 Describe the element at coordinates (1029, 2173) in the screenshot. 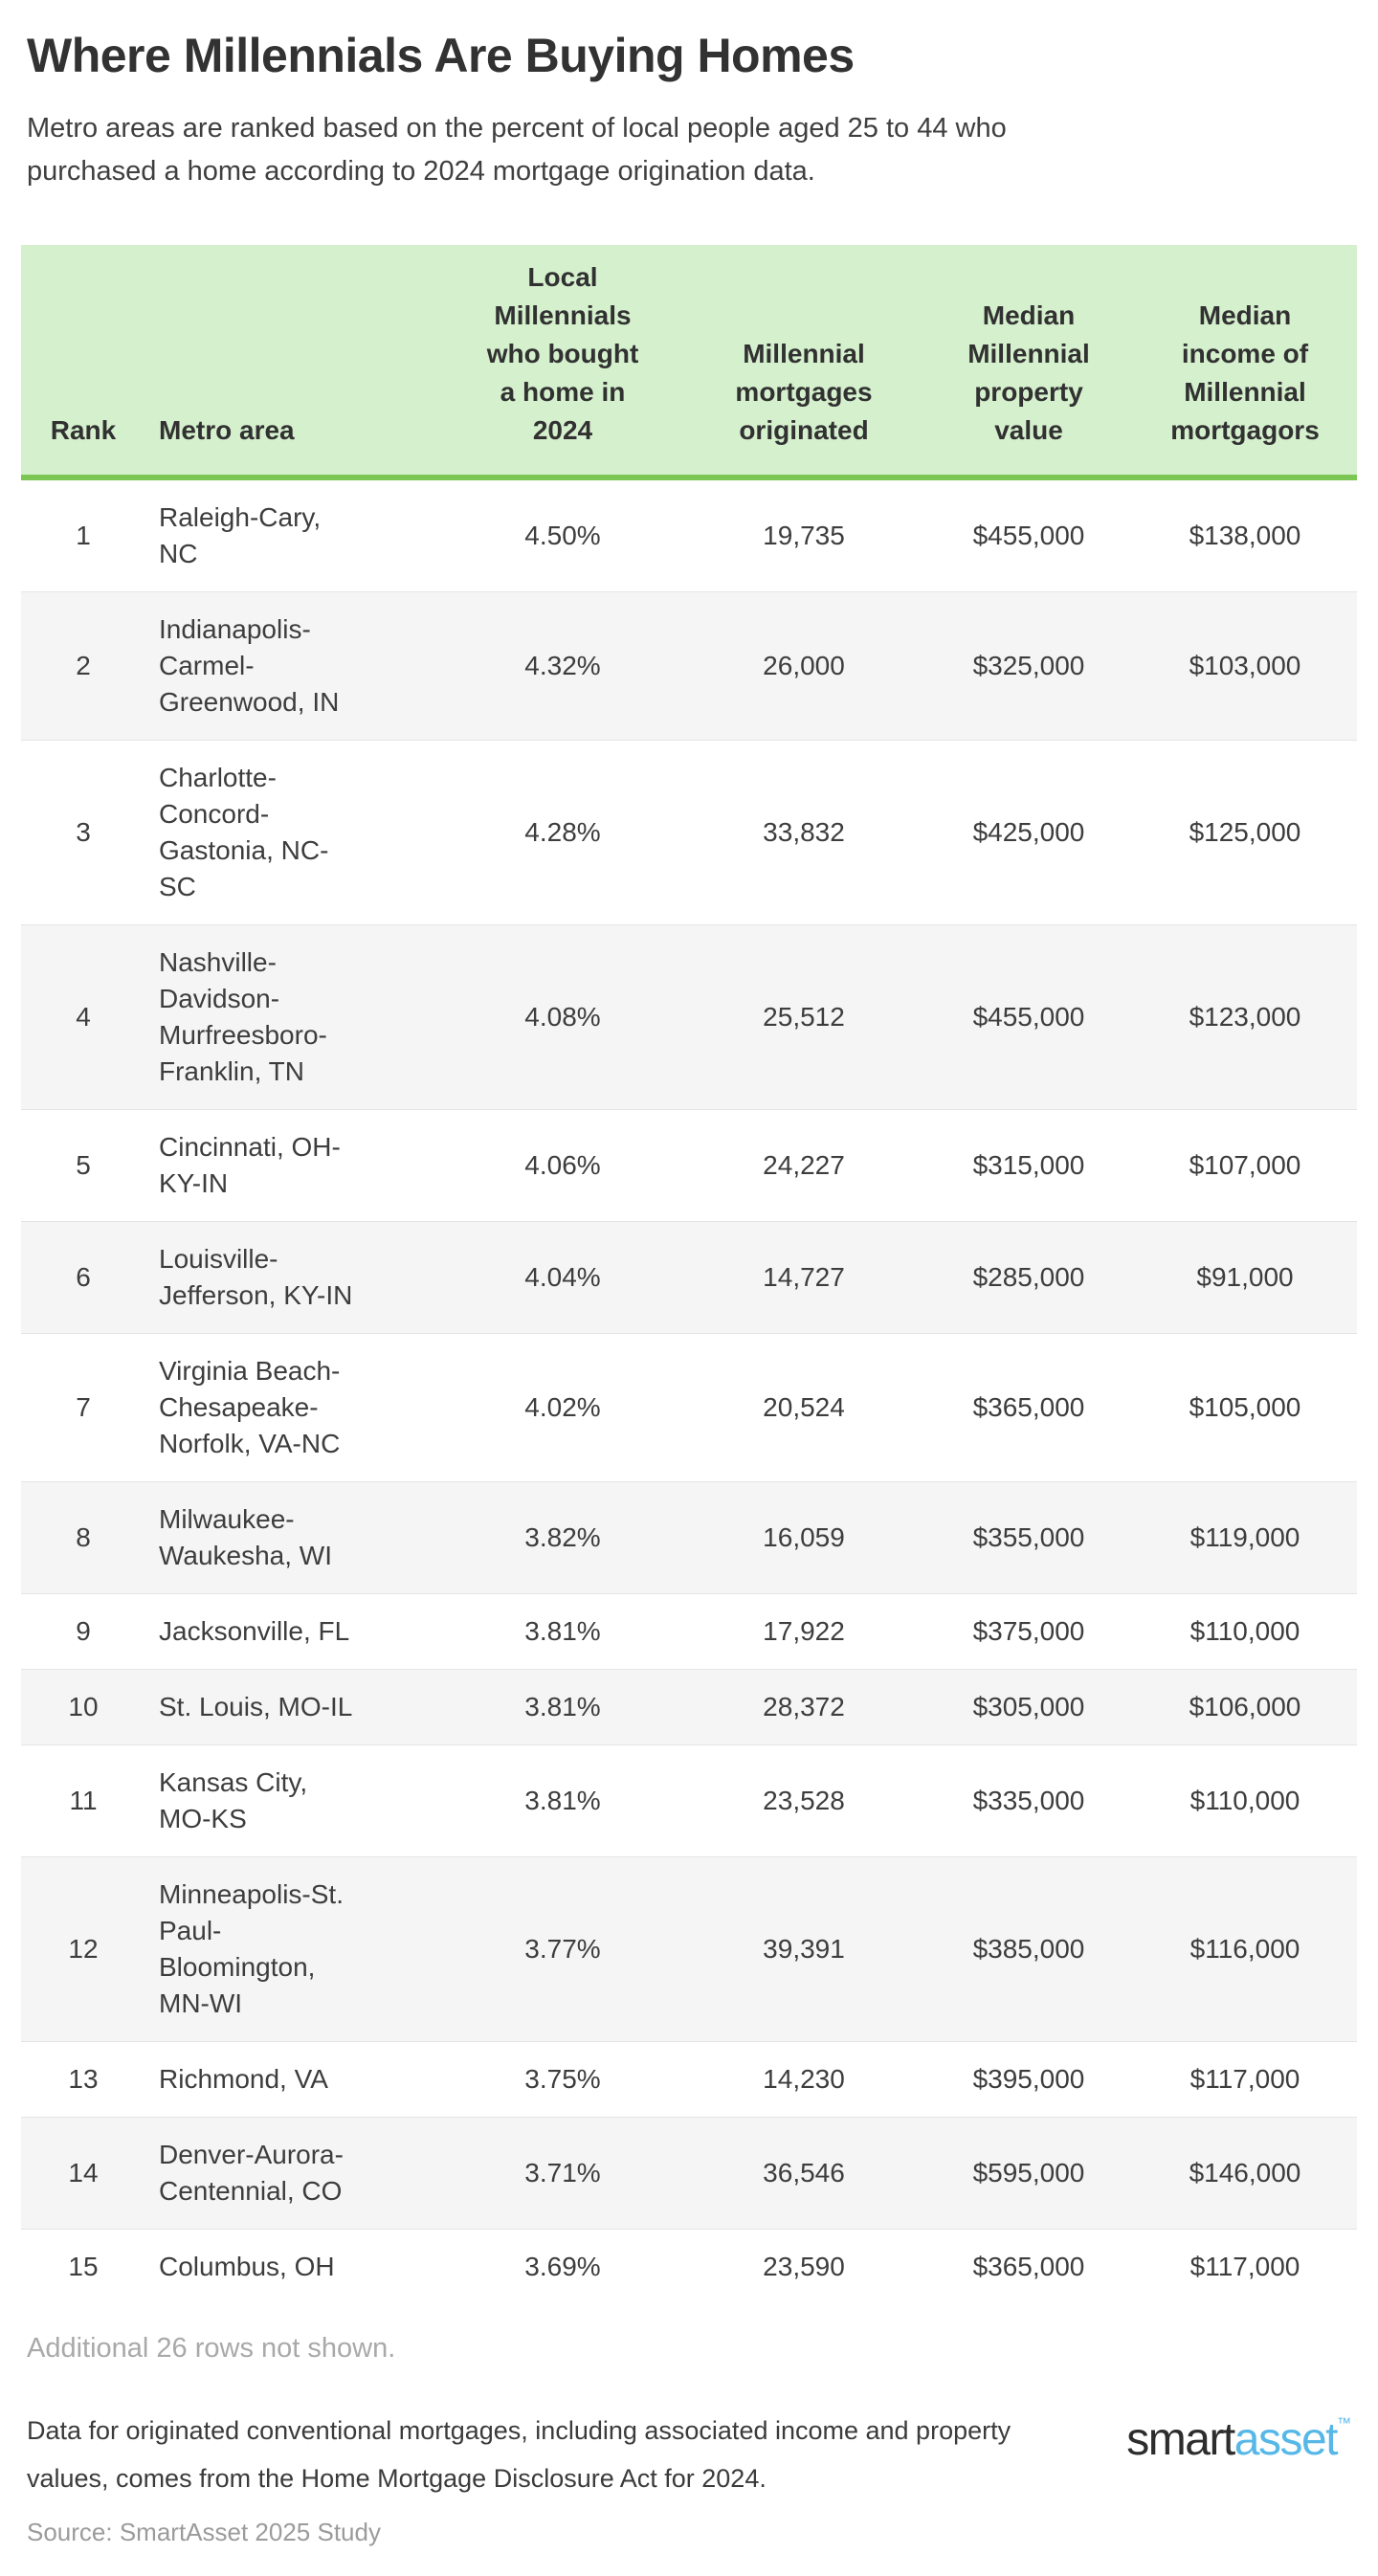

I see `property-cell: $595,000` at that location.